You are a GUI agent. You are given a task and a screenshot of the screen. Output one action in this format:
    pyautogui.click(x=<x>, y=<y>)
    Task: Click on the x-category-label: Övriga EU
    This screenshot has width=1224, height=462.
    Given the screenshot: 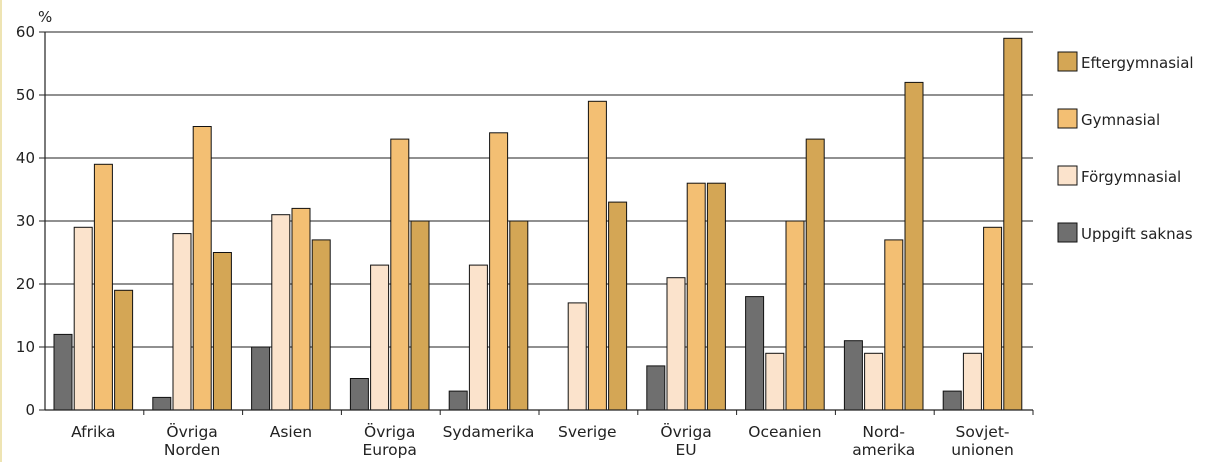 What is the action you would take?
    pyautogui.click(x=685, y=440)
    